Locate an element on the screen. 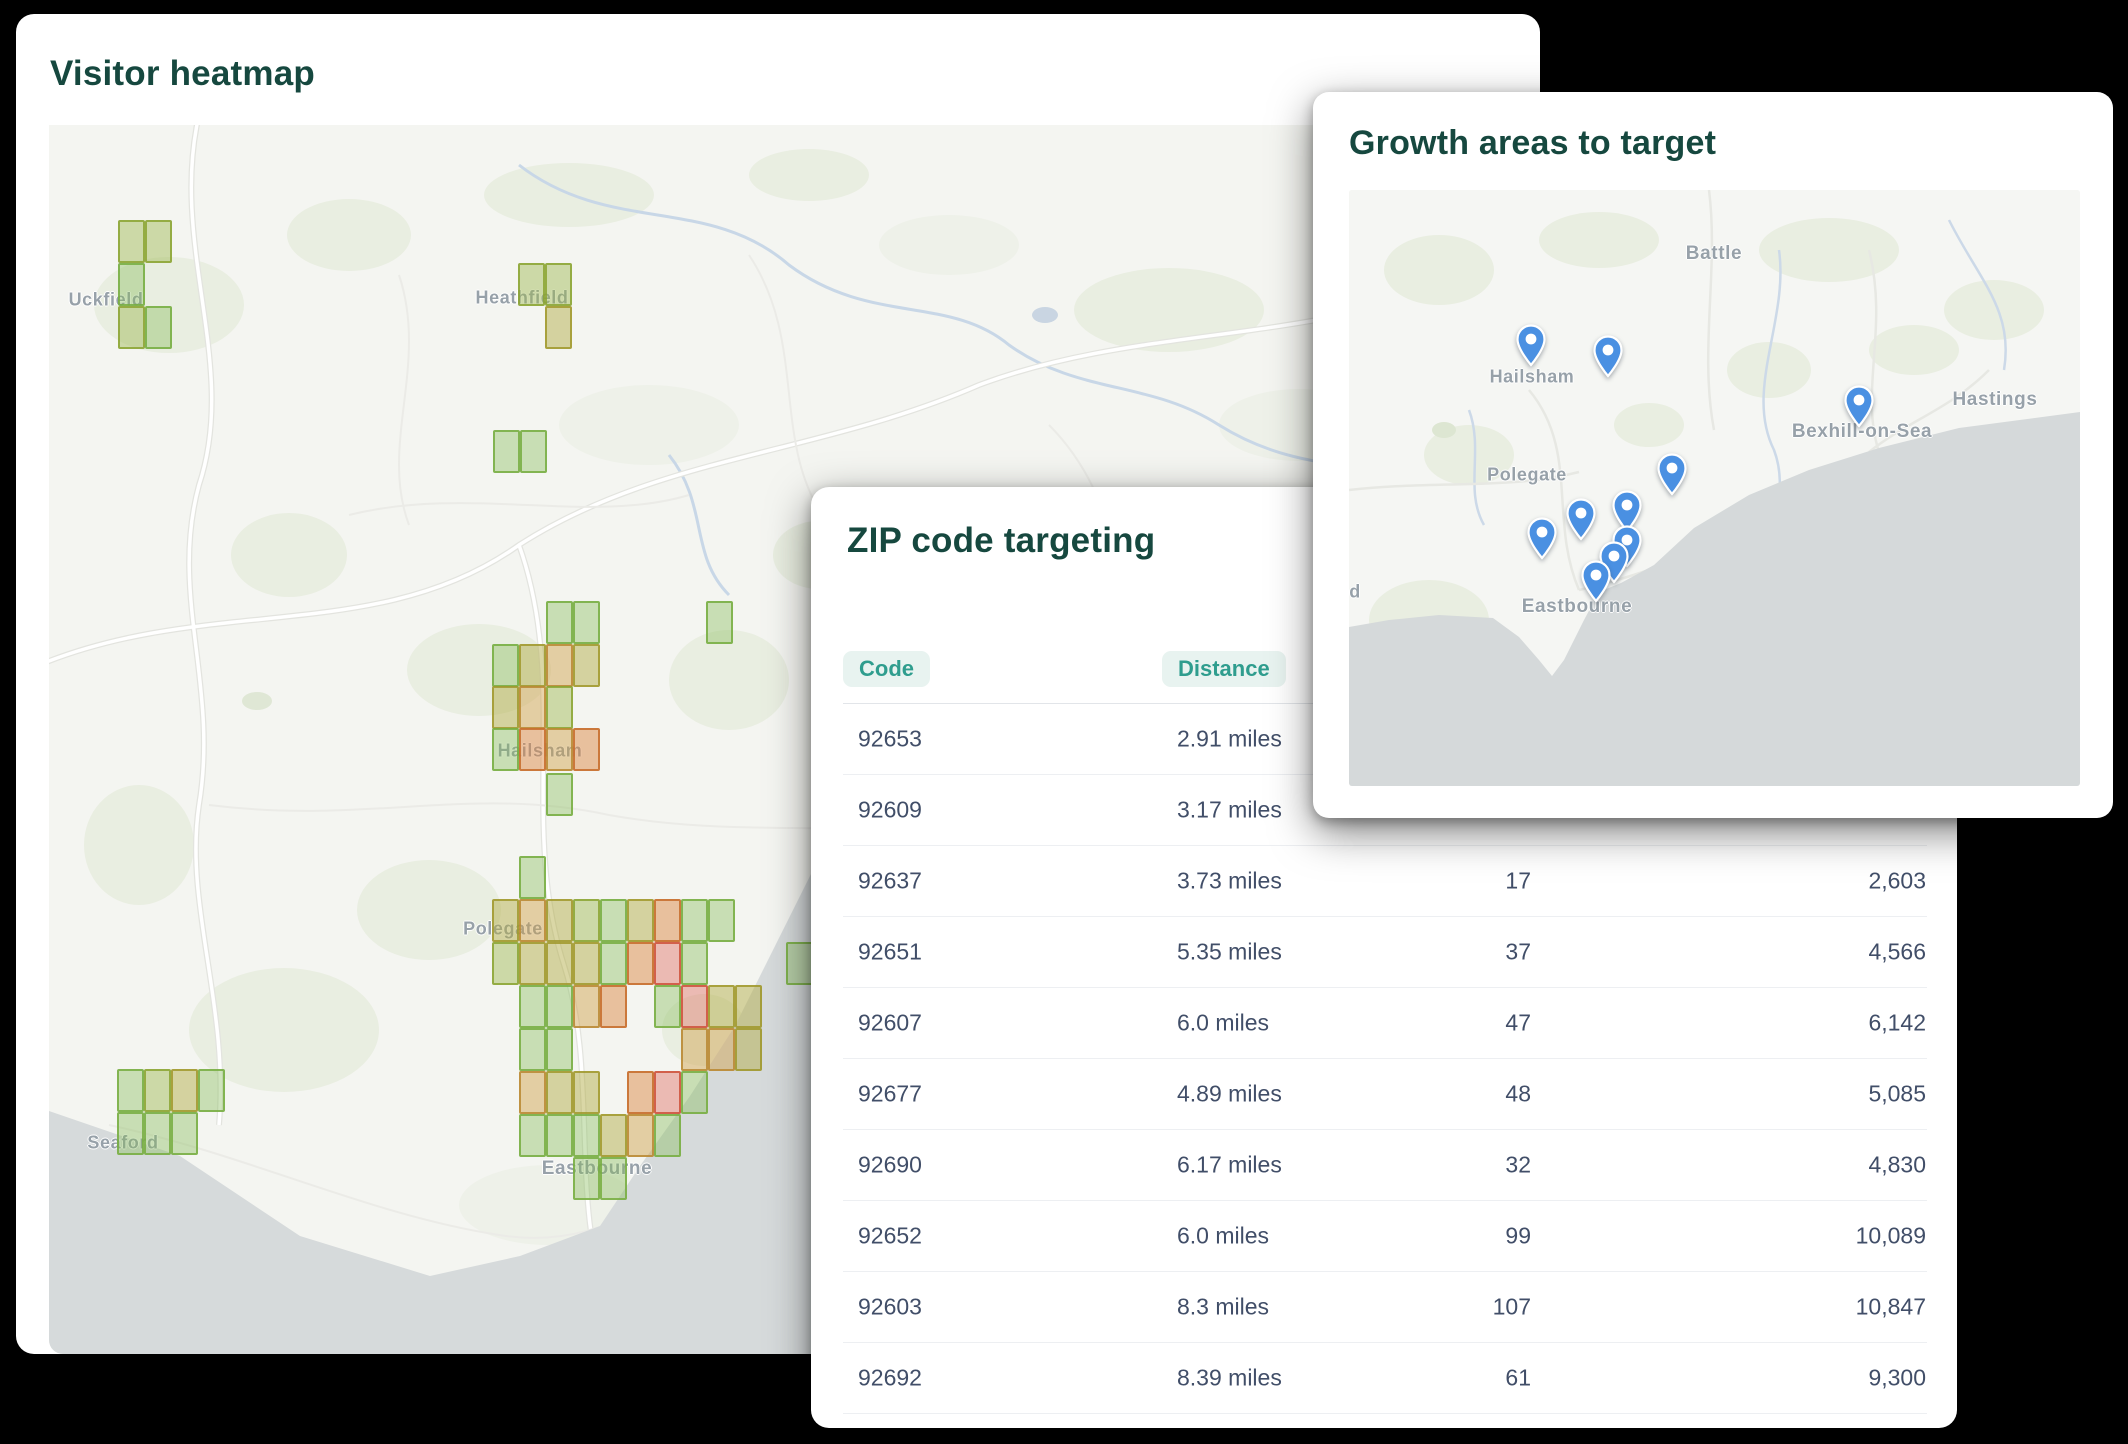 The height and width of the screenshot is (1444, 2128). zip-code-cell: 92651 is located at coordinates (890, 951).